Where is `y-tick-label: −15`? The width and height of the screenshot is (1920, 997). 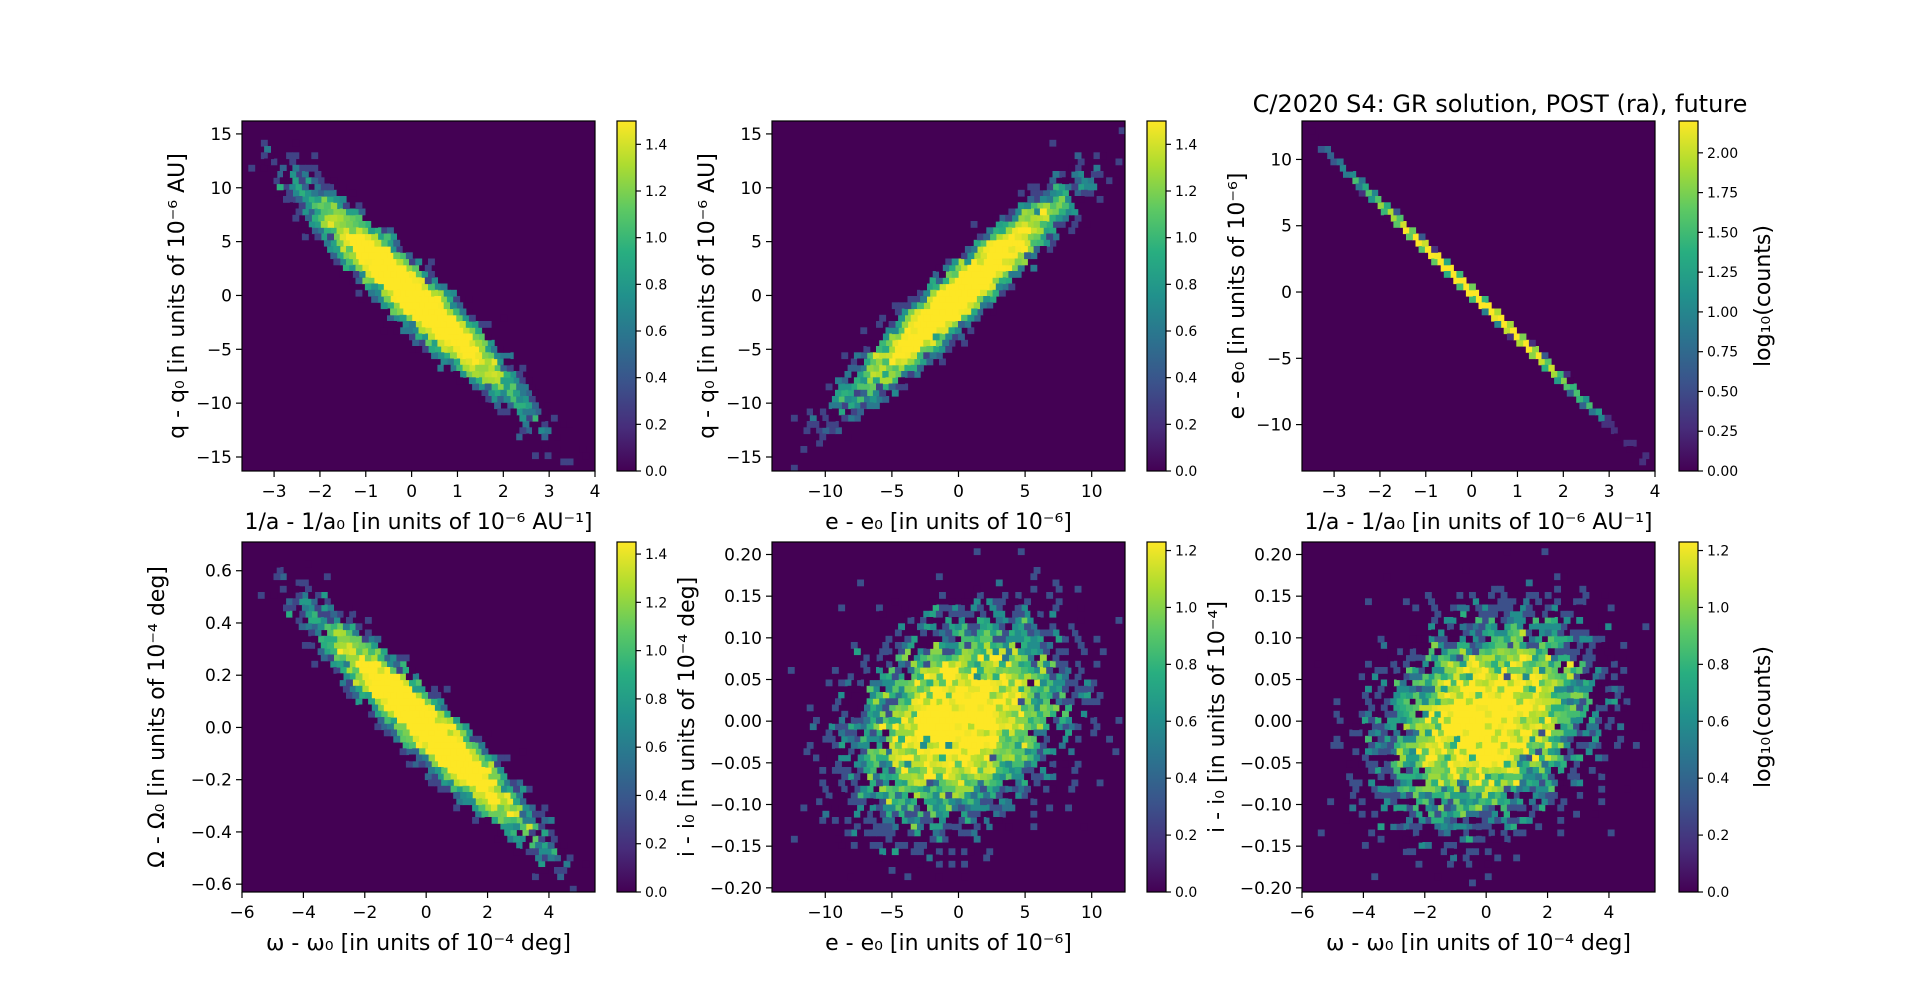
y-tick-label: −15 is located at coordinates (744, 458).